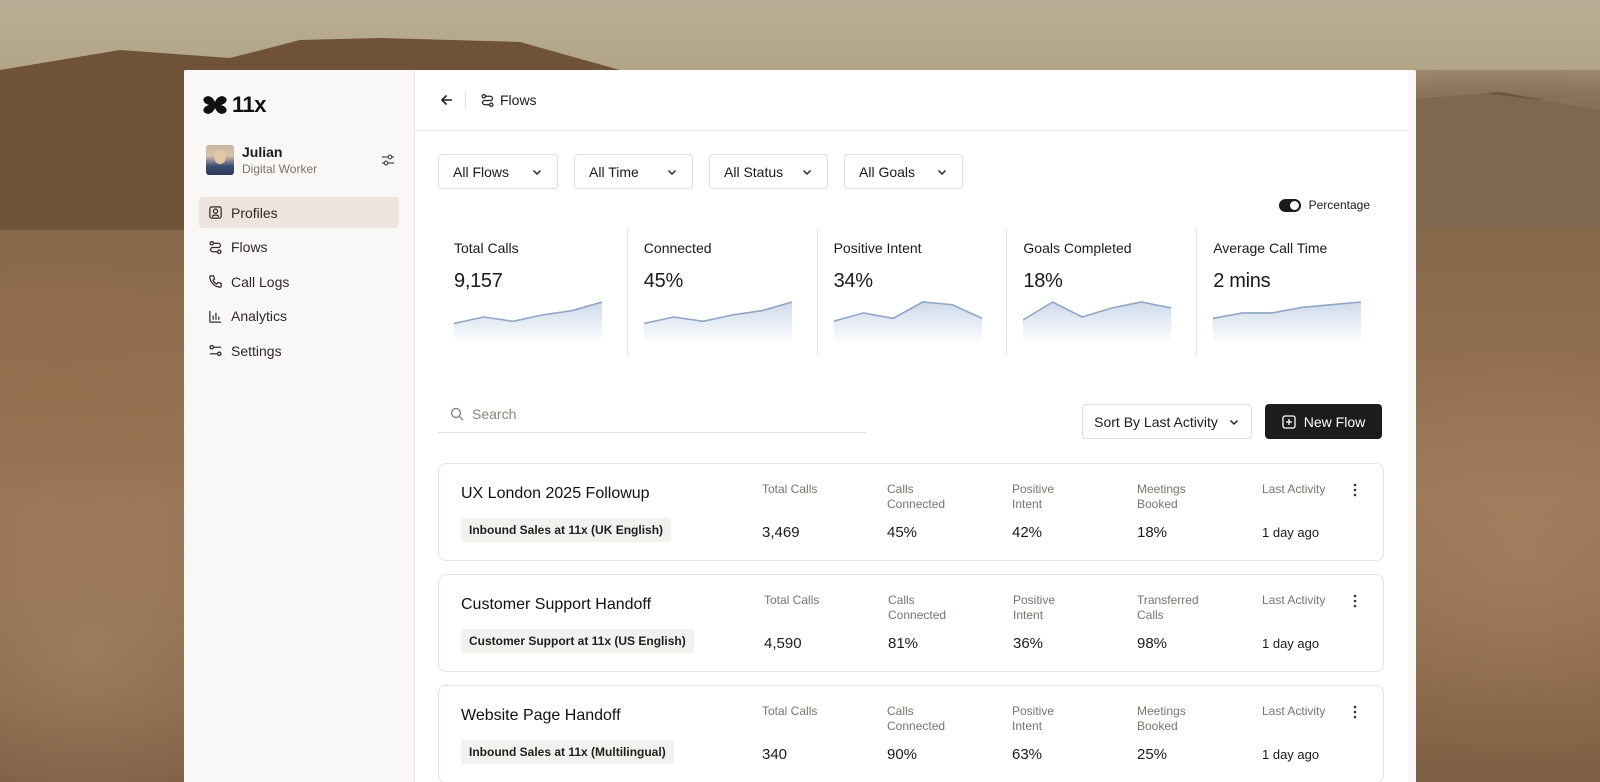 Image resolution: width=1600 pixels, height=782 pixels. What do you see at coordinates (1062, 511) in the screenshot?
I see `metric-positive-intent: Positive Intent 42%` at bounding box center [1062, 511].